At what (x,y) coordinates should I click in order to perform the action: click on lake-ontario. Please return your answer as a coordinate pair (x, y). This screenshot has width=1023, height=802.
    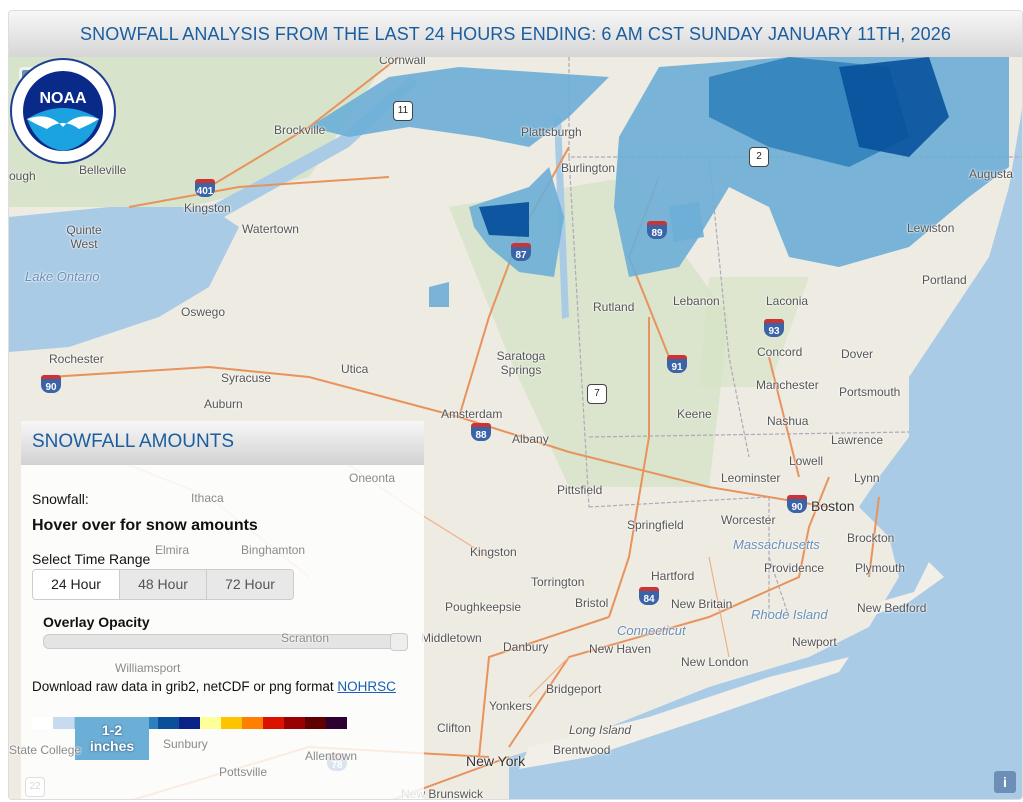
    Looking at the image, I should click on (124, 279).